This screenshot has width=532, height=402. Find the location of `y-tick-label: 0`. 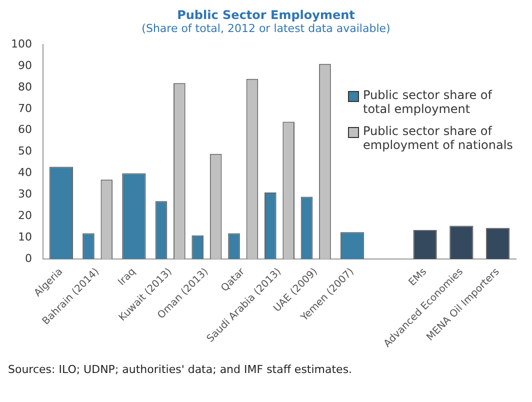

y-tick-label: 0 is located at coordinates (28, 258).